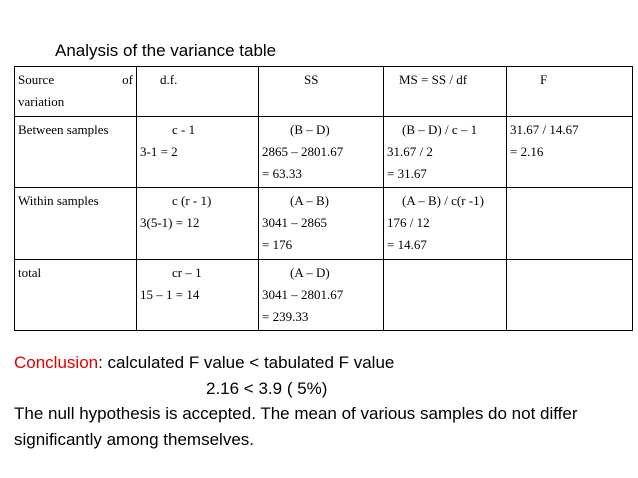 The width and height of the screenshot is (638, 478). What do you see at coordinates (407, 244) in the screenshot?
I see `cell-text: = 14.67` at bounding box center [407, 244].